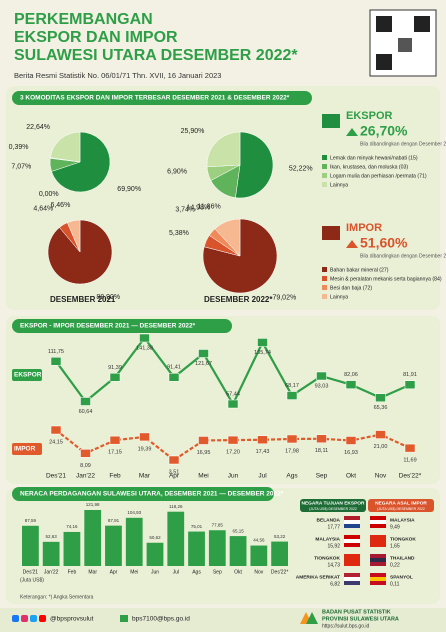 The image size is (446, 632). Describe the element at coordinates (410, 375) in the screenshot. I see `trend-value: 81,91` at that location.